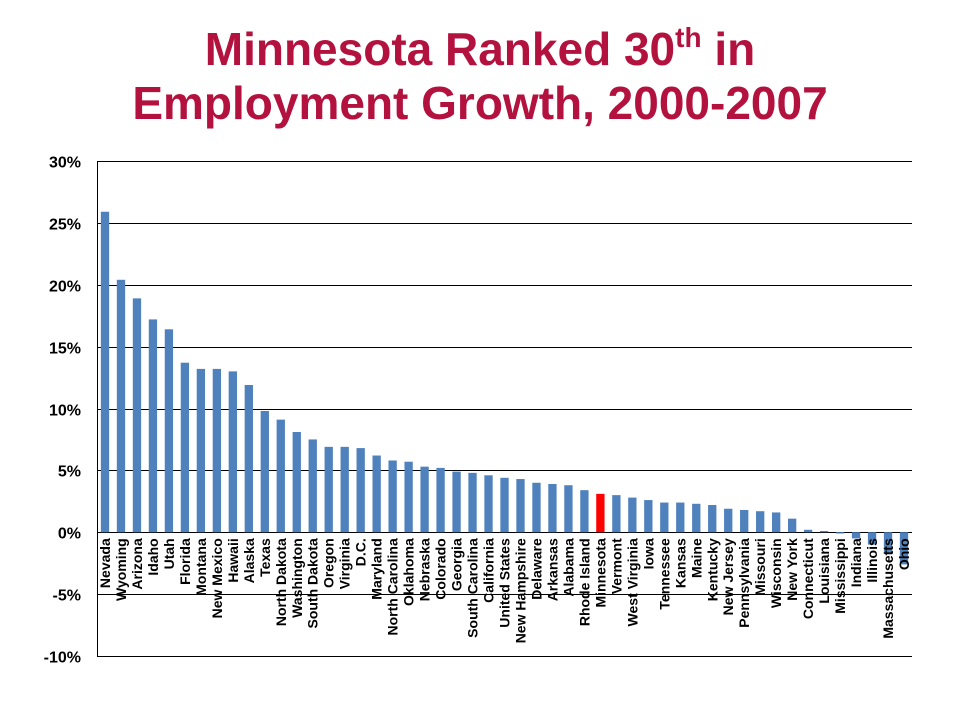  What do you see at coordinates (520, 590) in the screenshot?
I see `x-category-label: New Hampshire` at bounding box center [520, 590].